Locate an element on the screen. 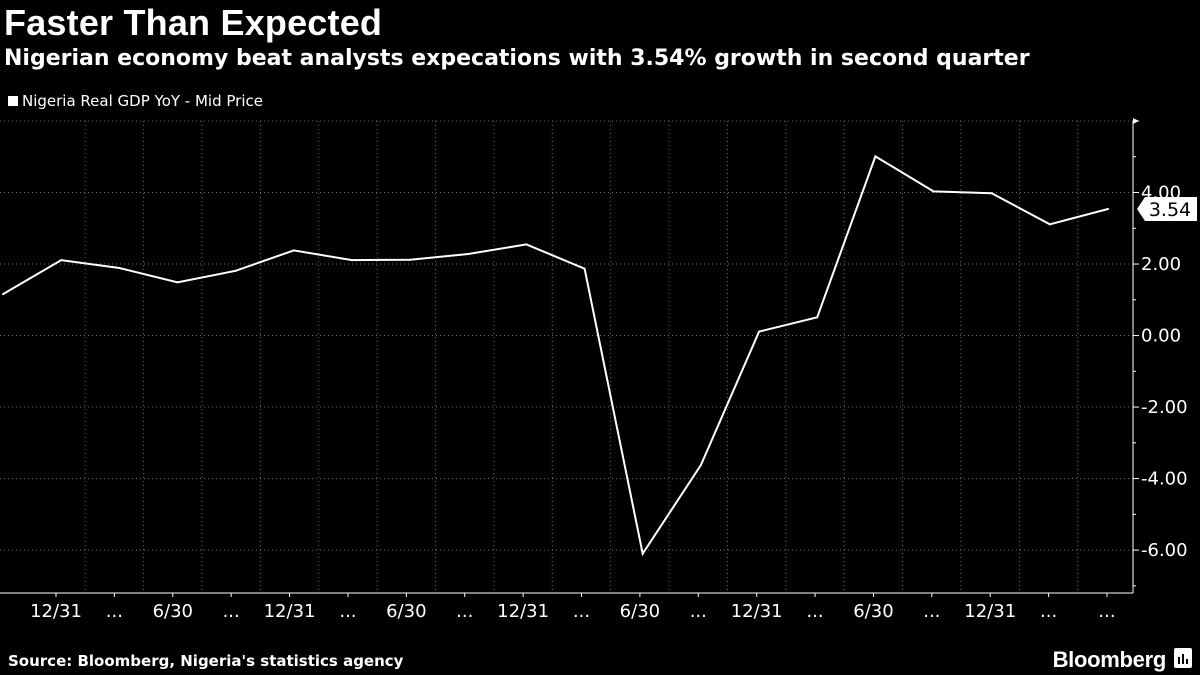 The image size is (1200, 675). legend: Nigeria Real GDP YoY - Mid Price is located at coordinates (135, 101).